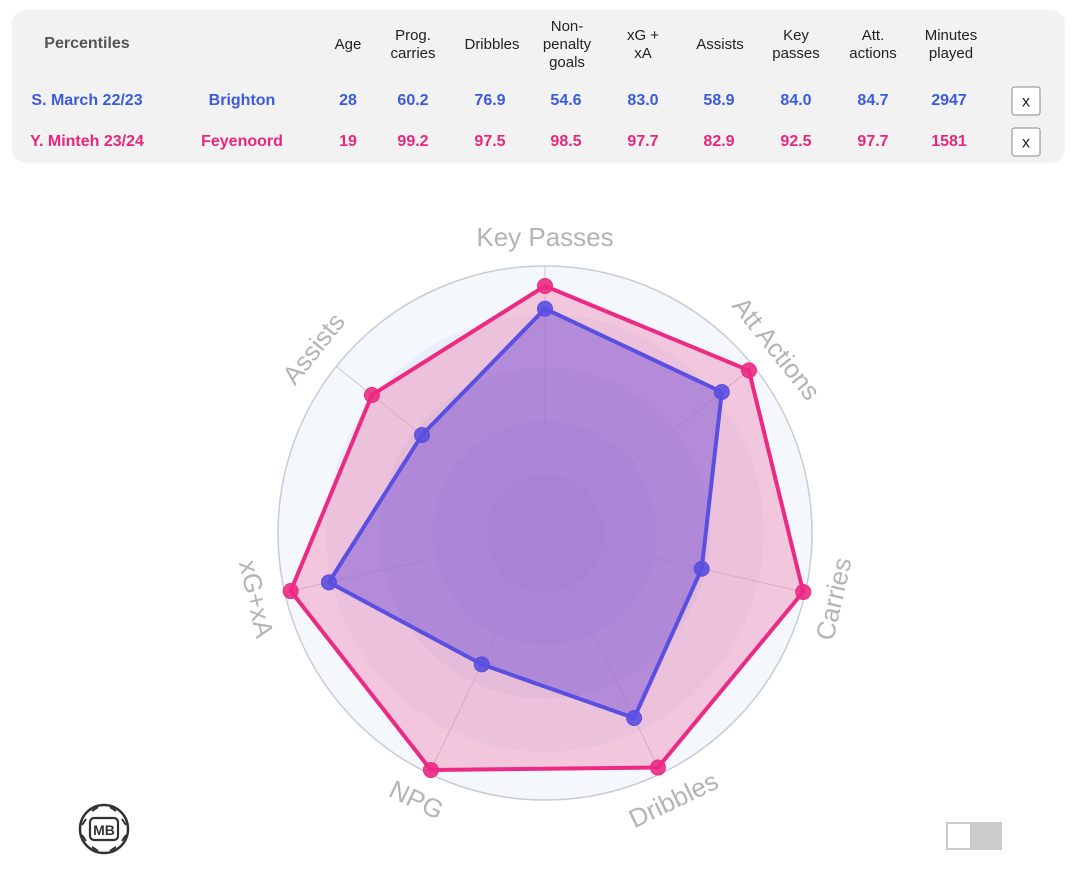  Describe the element at coordinates (413, 44) in the screenshot. I see `header-prog-carries: Prog. carries` at that location.